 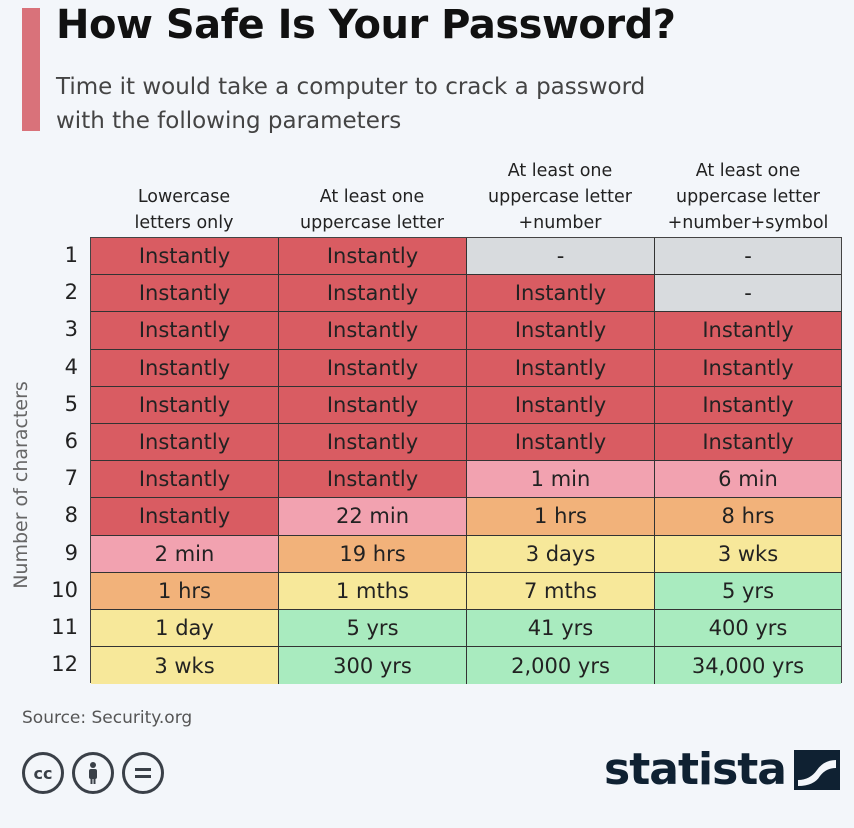 I want to click on column-header: At least one uppercase letter +number, so click(x=560, y=196).